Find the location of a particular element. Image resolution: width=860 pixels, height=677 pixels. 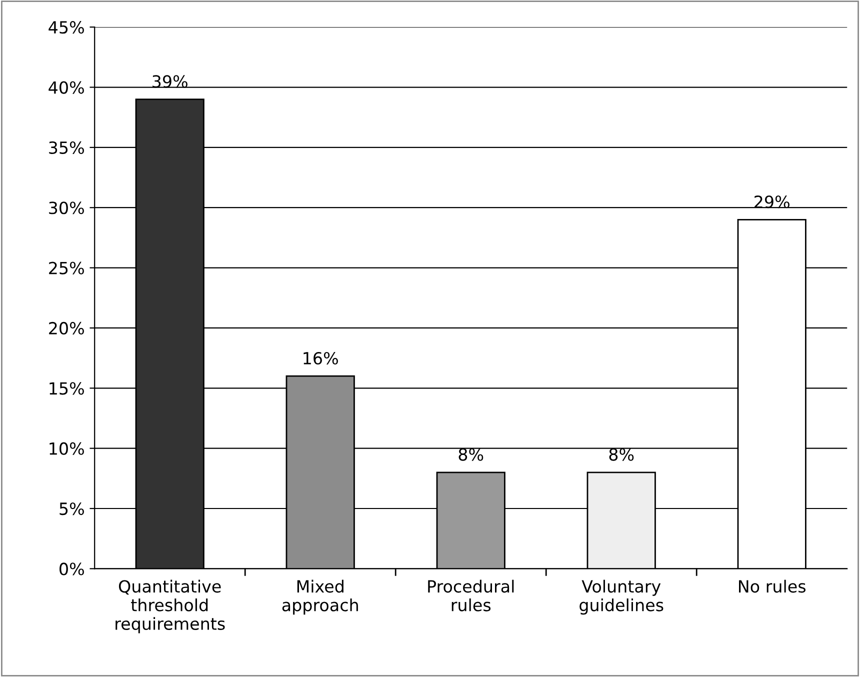

y-tick-label: 30% is located at coordinates (66, 208).